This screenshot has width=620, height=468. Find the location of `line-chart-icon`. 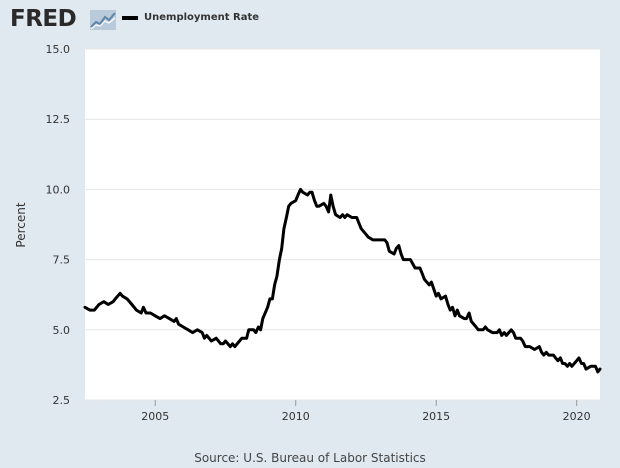

line-chart-icon is located at coordinates (103, 20).